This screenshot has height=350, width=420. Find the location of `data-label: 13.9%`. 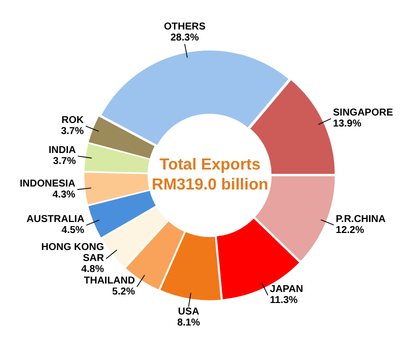

data-label: 13.9% is located at coordinates (347, 124).